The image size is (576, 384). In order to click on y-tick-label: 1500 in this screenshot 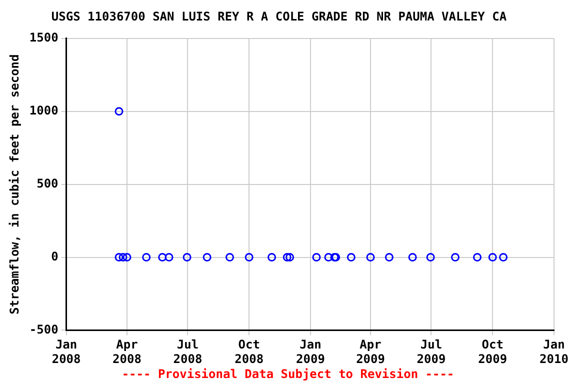, I will do `click(43, 37)`.